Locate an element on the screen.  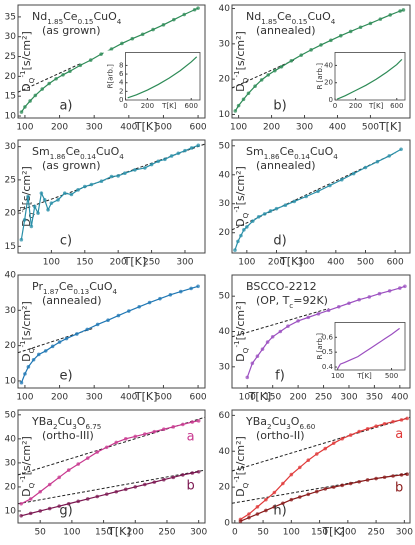
text-part: Ce is located at coordinates (73, 151).